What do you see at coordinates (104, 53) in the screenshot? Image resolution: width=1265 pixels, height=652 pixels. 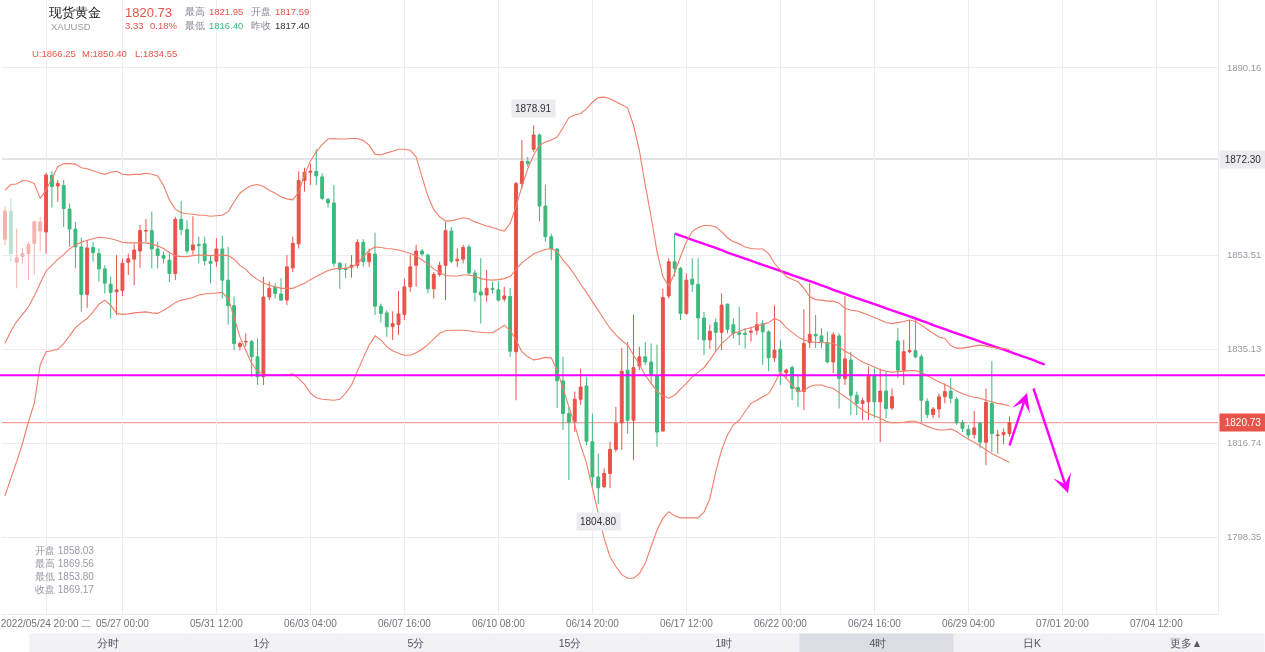 I see `annotation: M:1850.40` at bounding box center [104, 53].